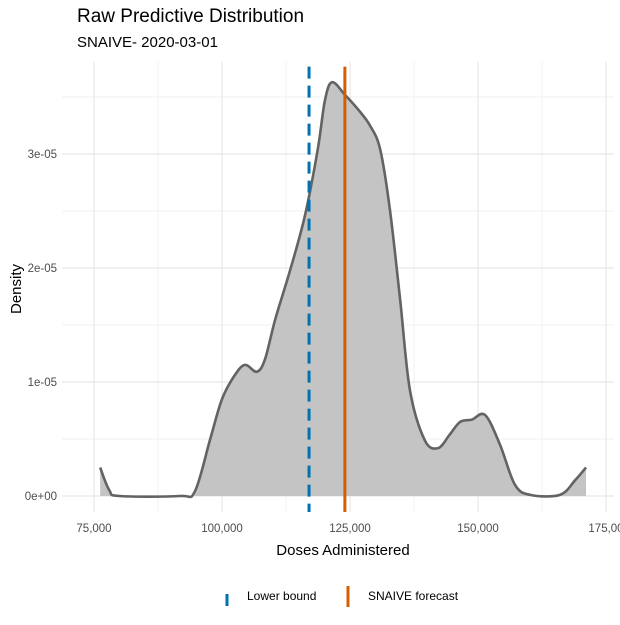 The width and height of the screenshot is (620, 625). Describe the element at coordinates (42, 155) in the screenshot. I see `y-tick-label: 3e-05` at that location.